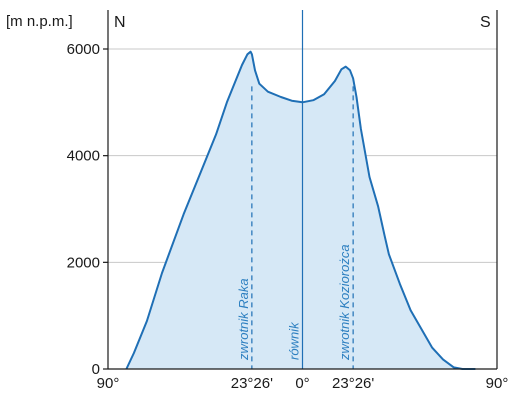 This screenshot has height=394, width=518. I want to click on y-tick-label-1: 2000, so click(83, 262).